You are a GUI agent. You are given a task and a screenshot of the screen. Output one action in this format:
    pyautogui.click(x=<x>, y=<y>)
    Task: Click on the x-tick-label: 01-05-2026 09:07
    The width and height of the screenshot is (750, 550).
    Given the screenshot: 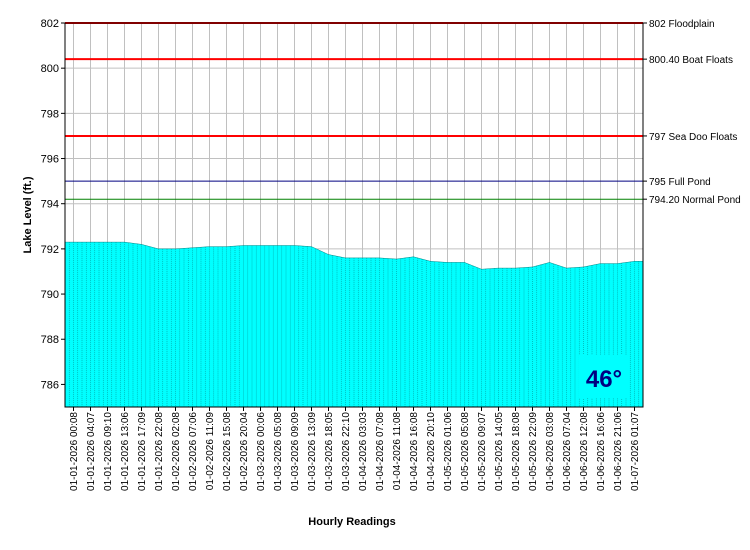 What is the action you would take?
    pyautogui.click(x=482, y=451)
    